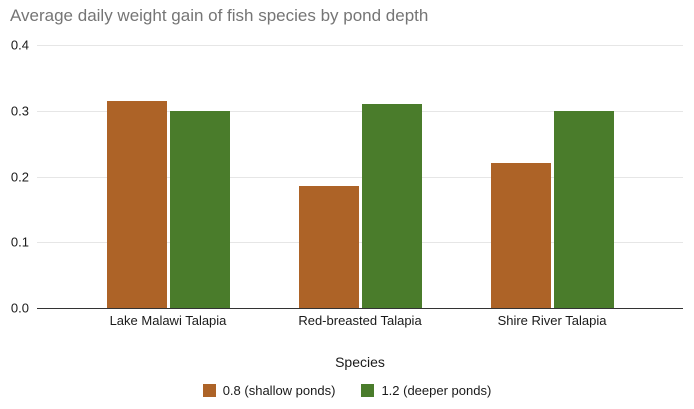 Image resolution: width=694 pixels, height=409 pixels. Describe the element at coordinates (583, 209) in the screenshot. I see `bar-1-2-deeper-ponds-shire-river-talapia` at that location.